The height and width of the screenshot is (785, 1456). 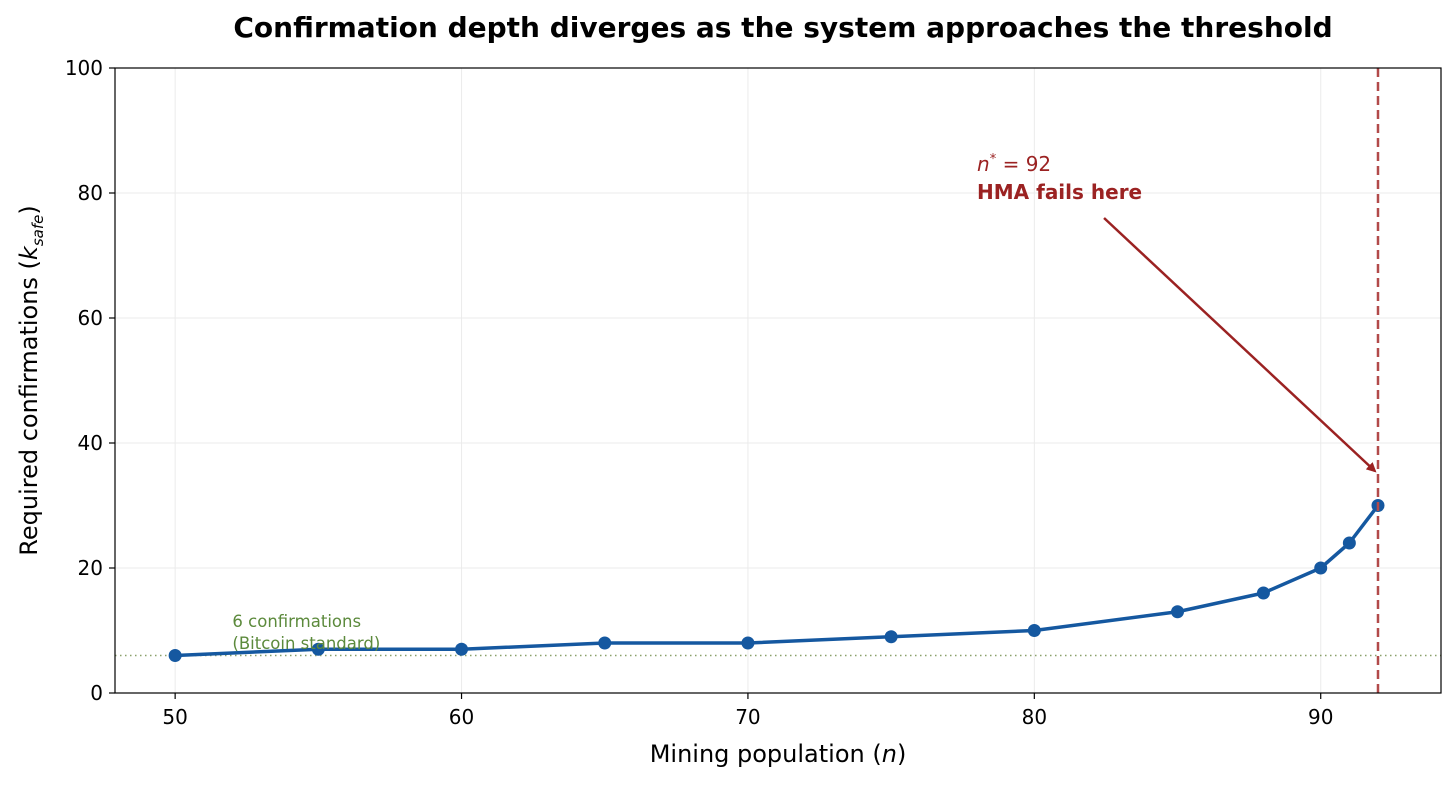 I want to click on y-tick-label: 0, so click(x=96, y=693).